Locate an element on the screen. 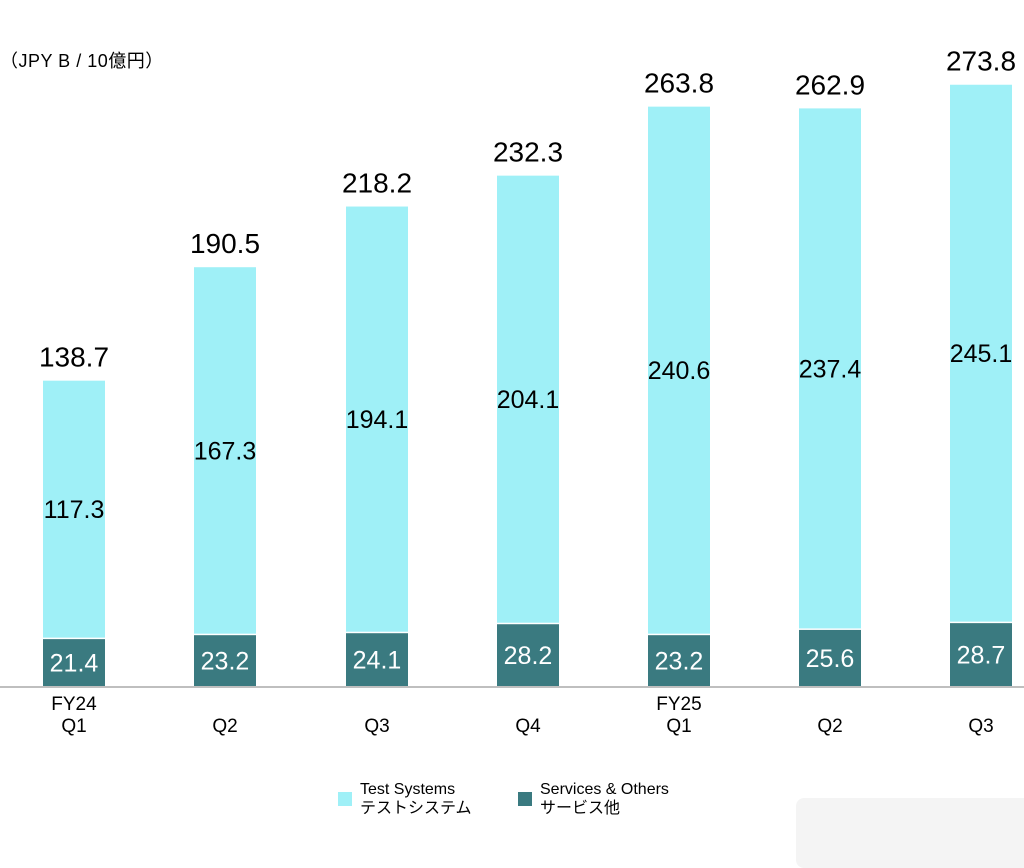 Image resolution: width=1024 pixels, height=868 pixels. data-label-services-others: 28.7 is located at coordinates (981, 656).